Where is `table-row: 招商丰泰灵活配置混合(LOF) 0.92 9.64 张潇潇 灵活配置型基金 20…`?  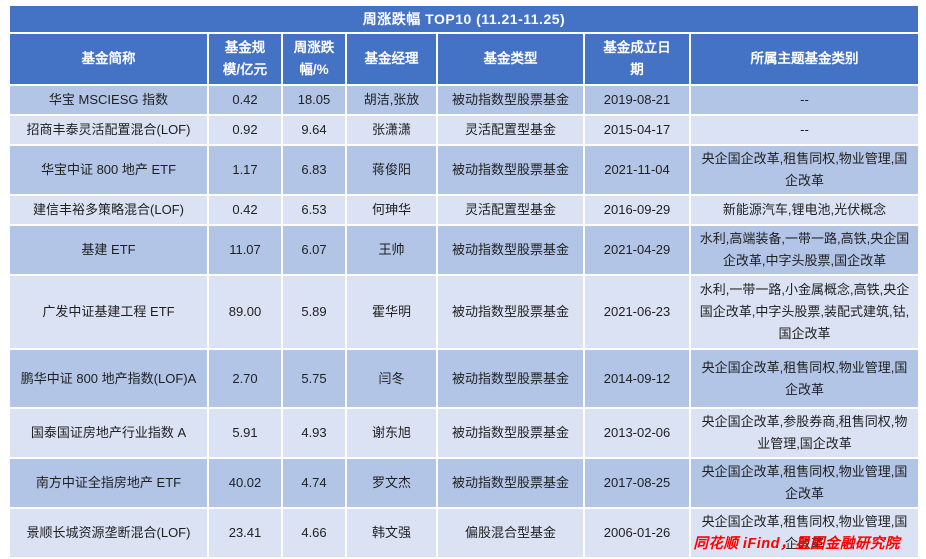
table-row: 招商丰泰灵活配置混合(LOF) 0.92 9.64 张潇潇 灵活配置型基金 20… is located at coordinates (464, 130).